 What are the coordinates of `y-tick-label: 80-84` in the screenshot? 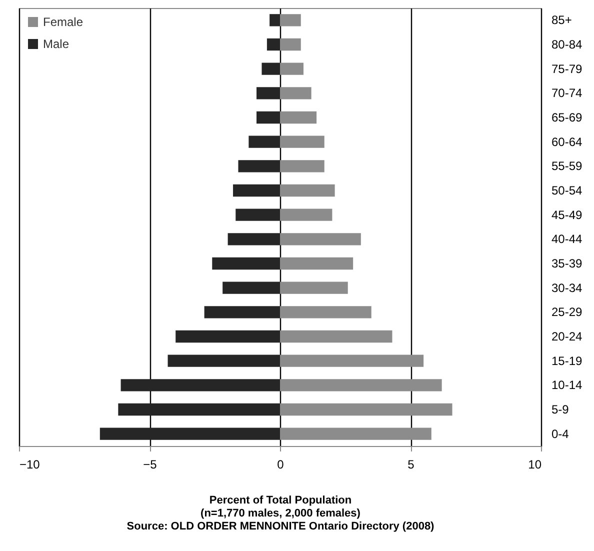 It's located at (567, 45).